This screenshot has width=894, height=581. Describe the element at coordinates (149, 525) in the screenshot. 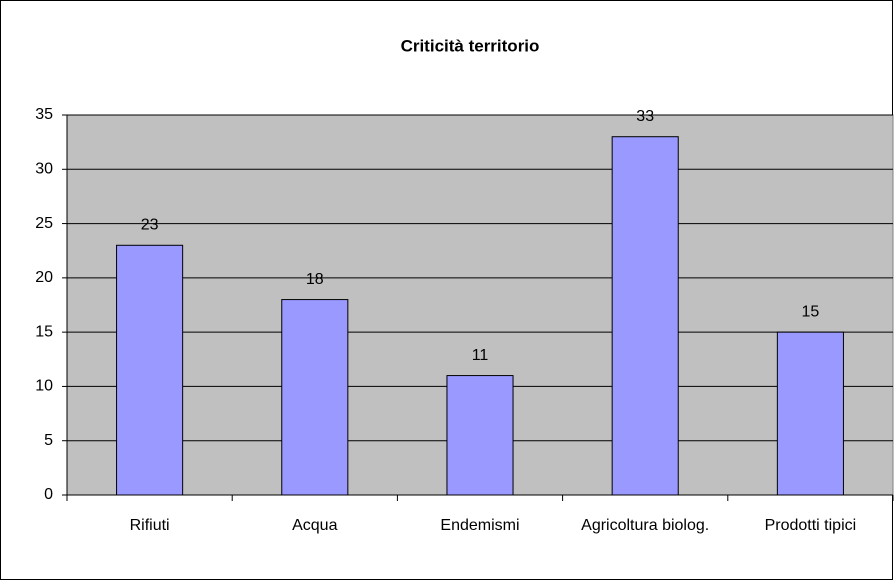

I see `x-tick-label: Rifiuti` at that location.